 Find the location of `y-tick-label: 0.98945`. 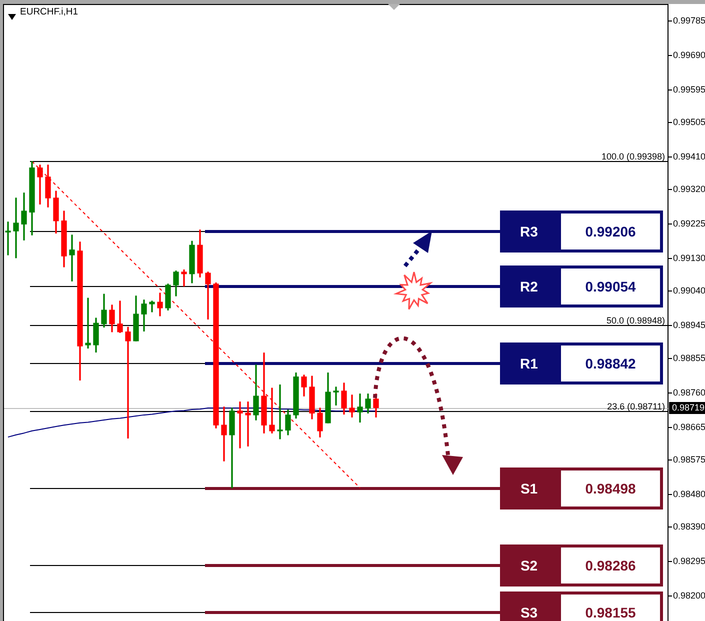

y-tick-label: 0.98945 is located at coordinates (689, 325).